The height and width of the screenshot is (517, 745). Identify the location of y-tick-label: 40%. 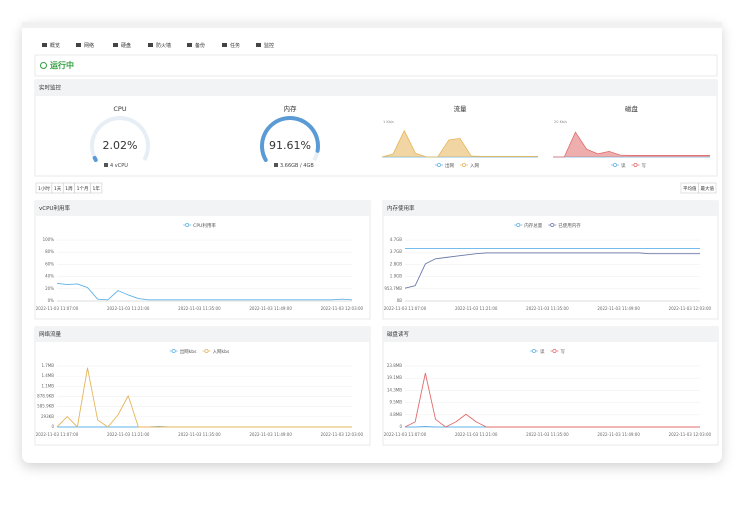
(49, 276).